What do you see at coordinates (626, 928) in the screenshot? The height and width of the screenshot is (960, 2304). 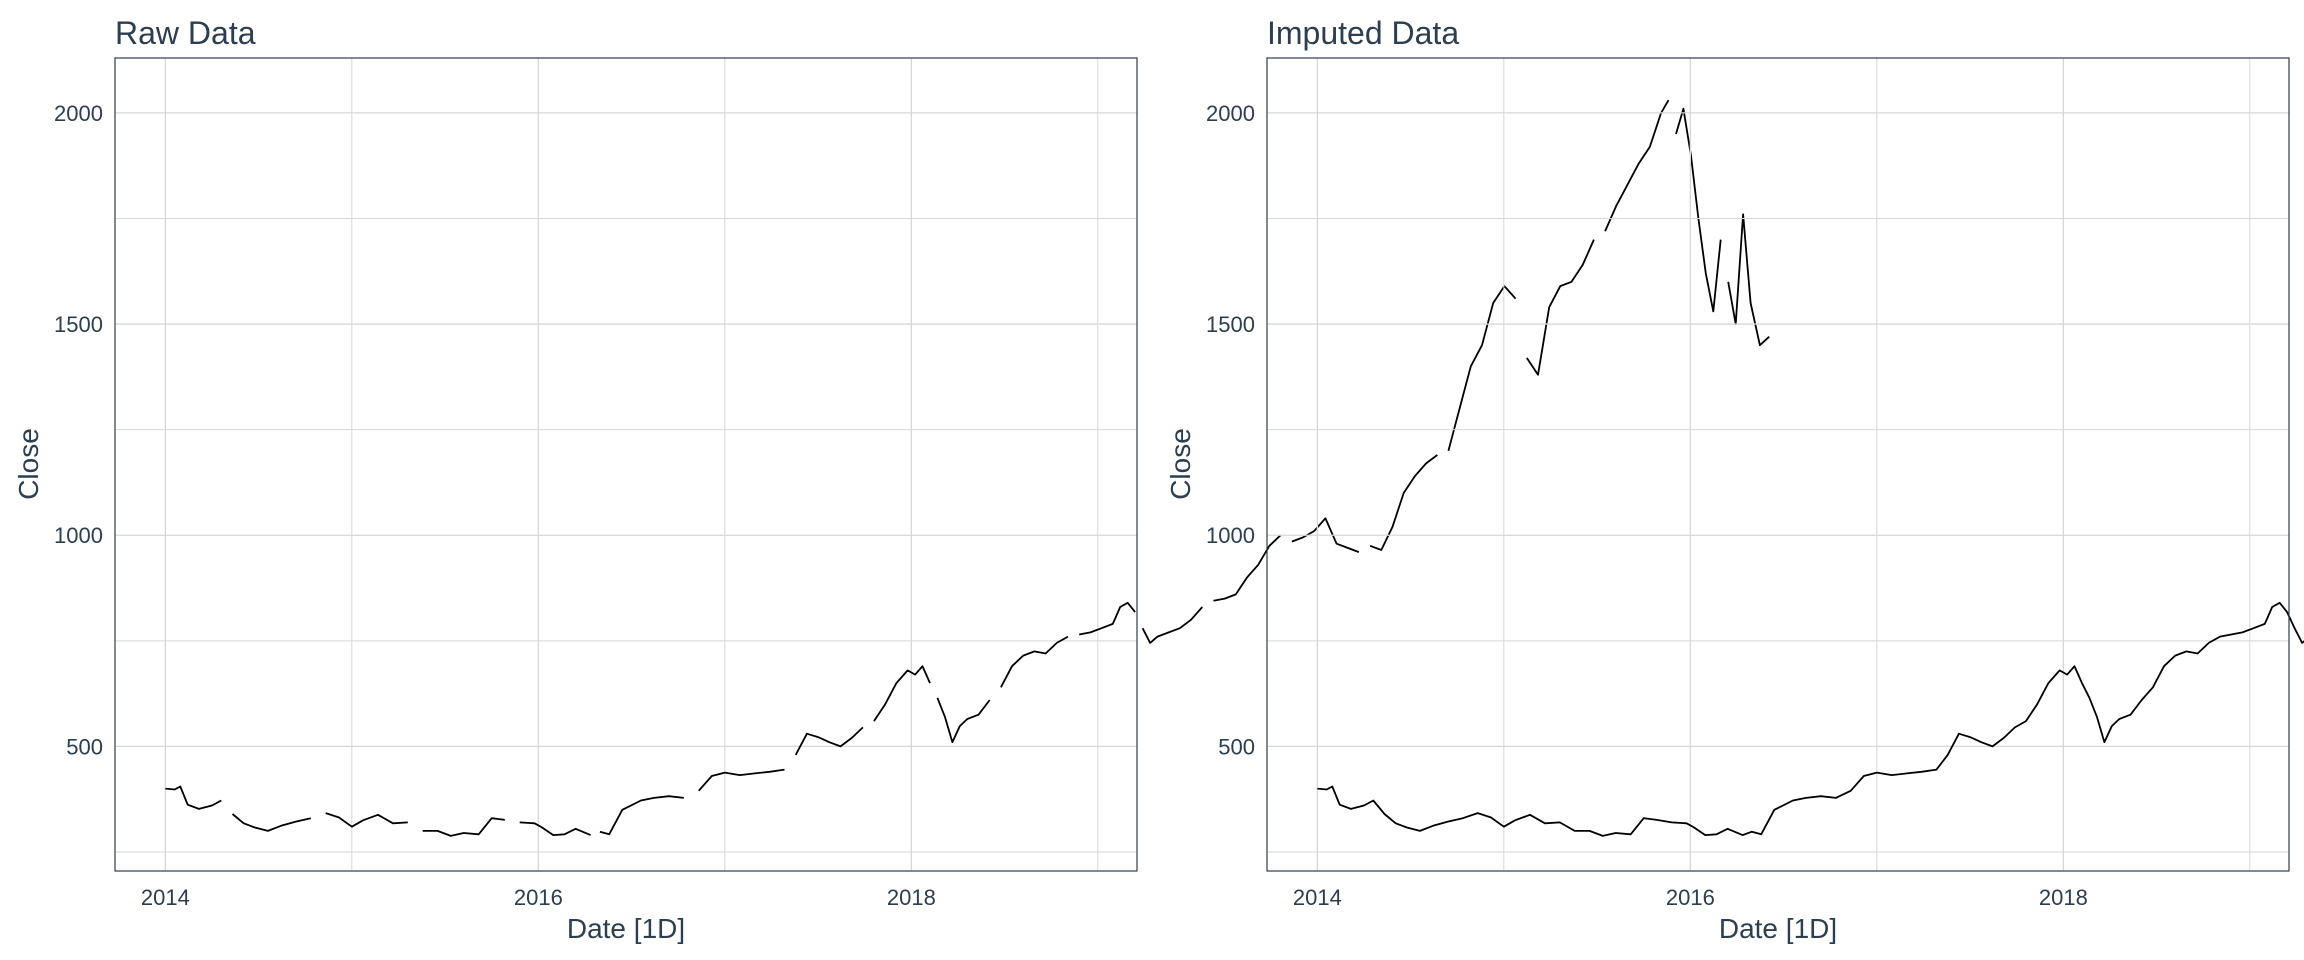 I see `raw-data-x-axis-label: Date [1D]` at bounding box center [626, 928].